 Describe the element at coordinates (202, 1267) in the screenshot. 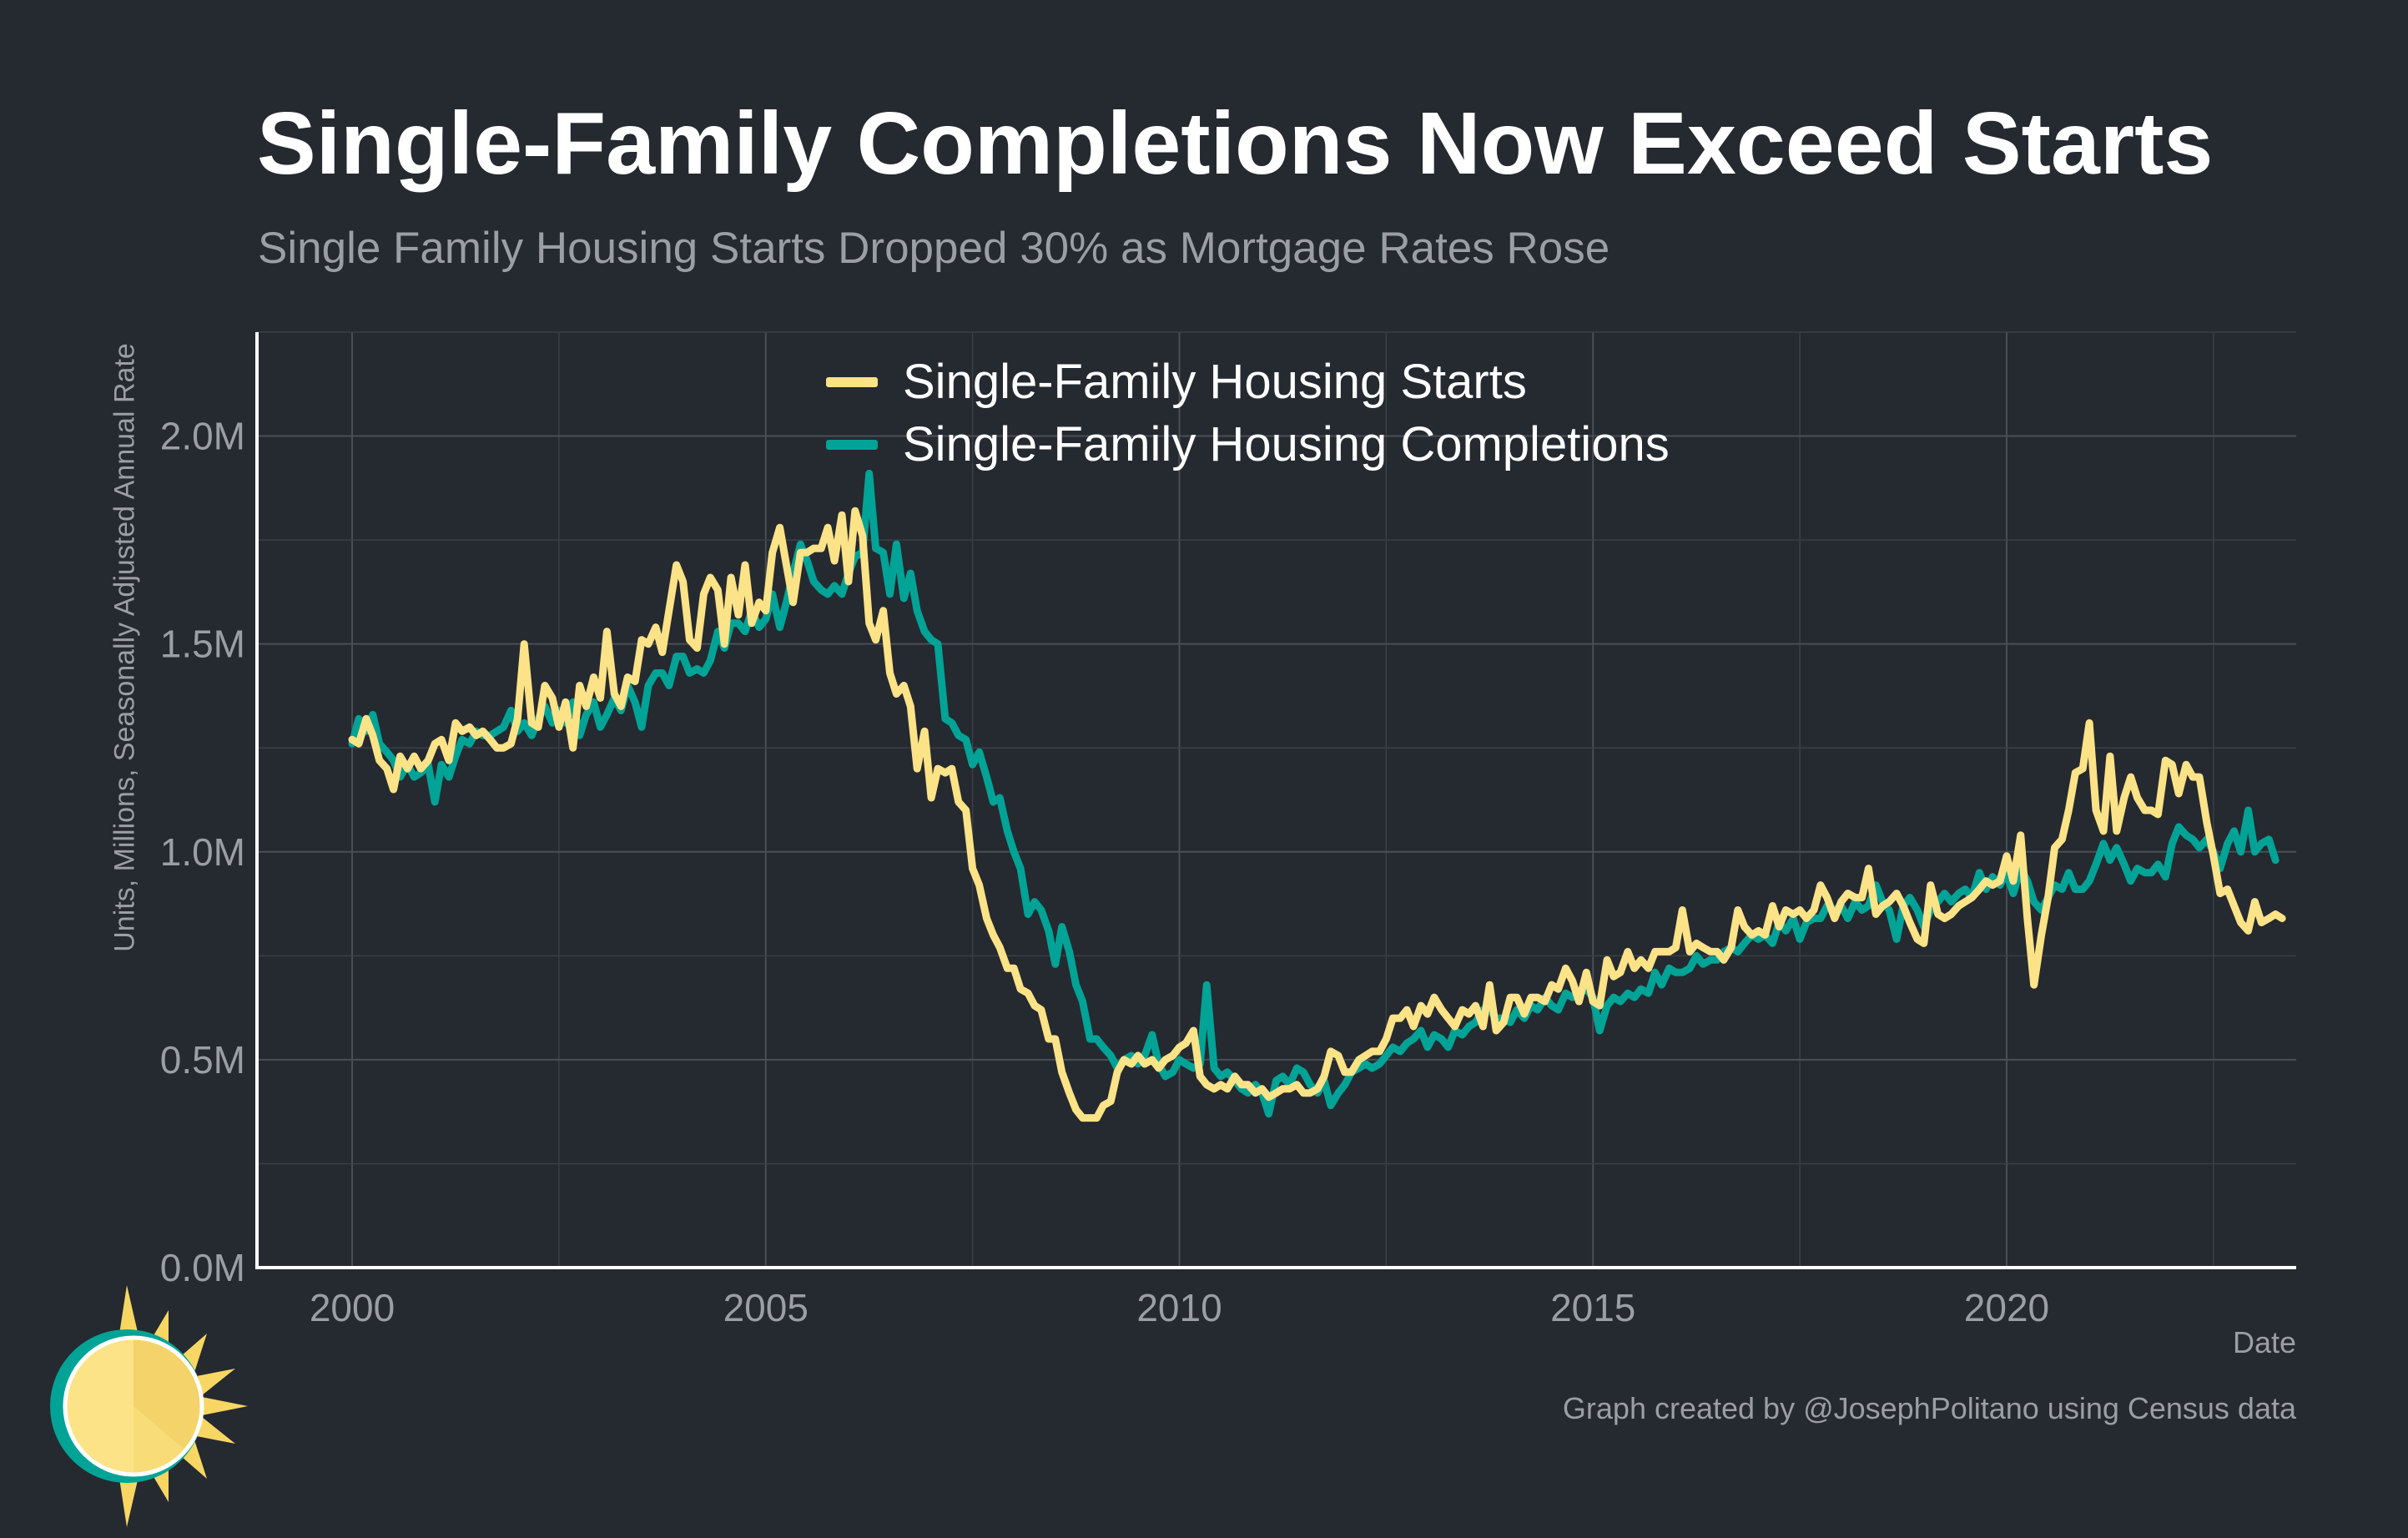

I see `y-tick-label: 0.0M` at that location.